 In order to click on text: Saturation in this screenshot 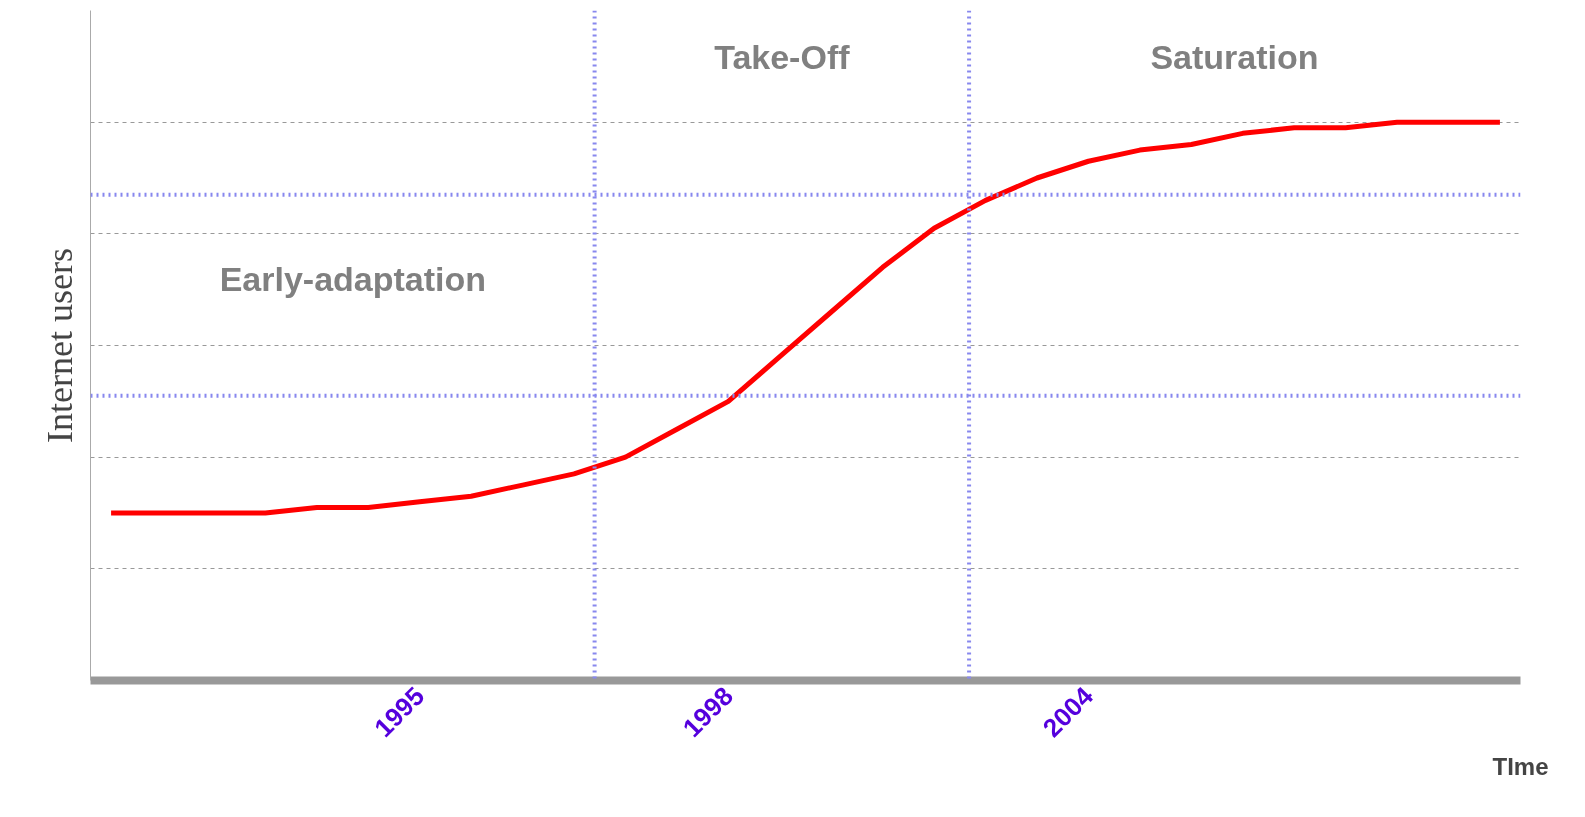, I will do `click(1234, 57)`.